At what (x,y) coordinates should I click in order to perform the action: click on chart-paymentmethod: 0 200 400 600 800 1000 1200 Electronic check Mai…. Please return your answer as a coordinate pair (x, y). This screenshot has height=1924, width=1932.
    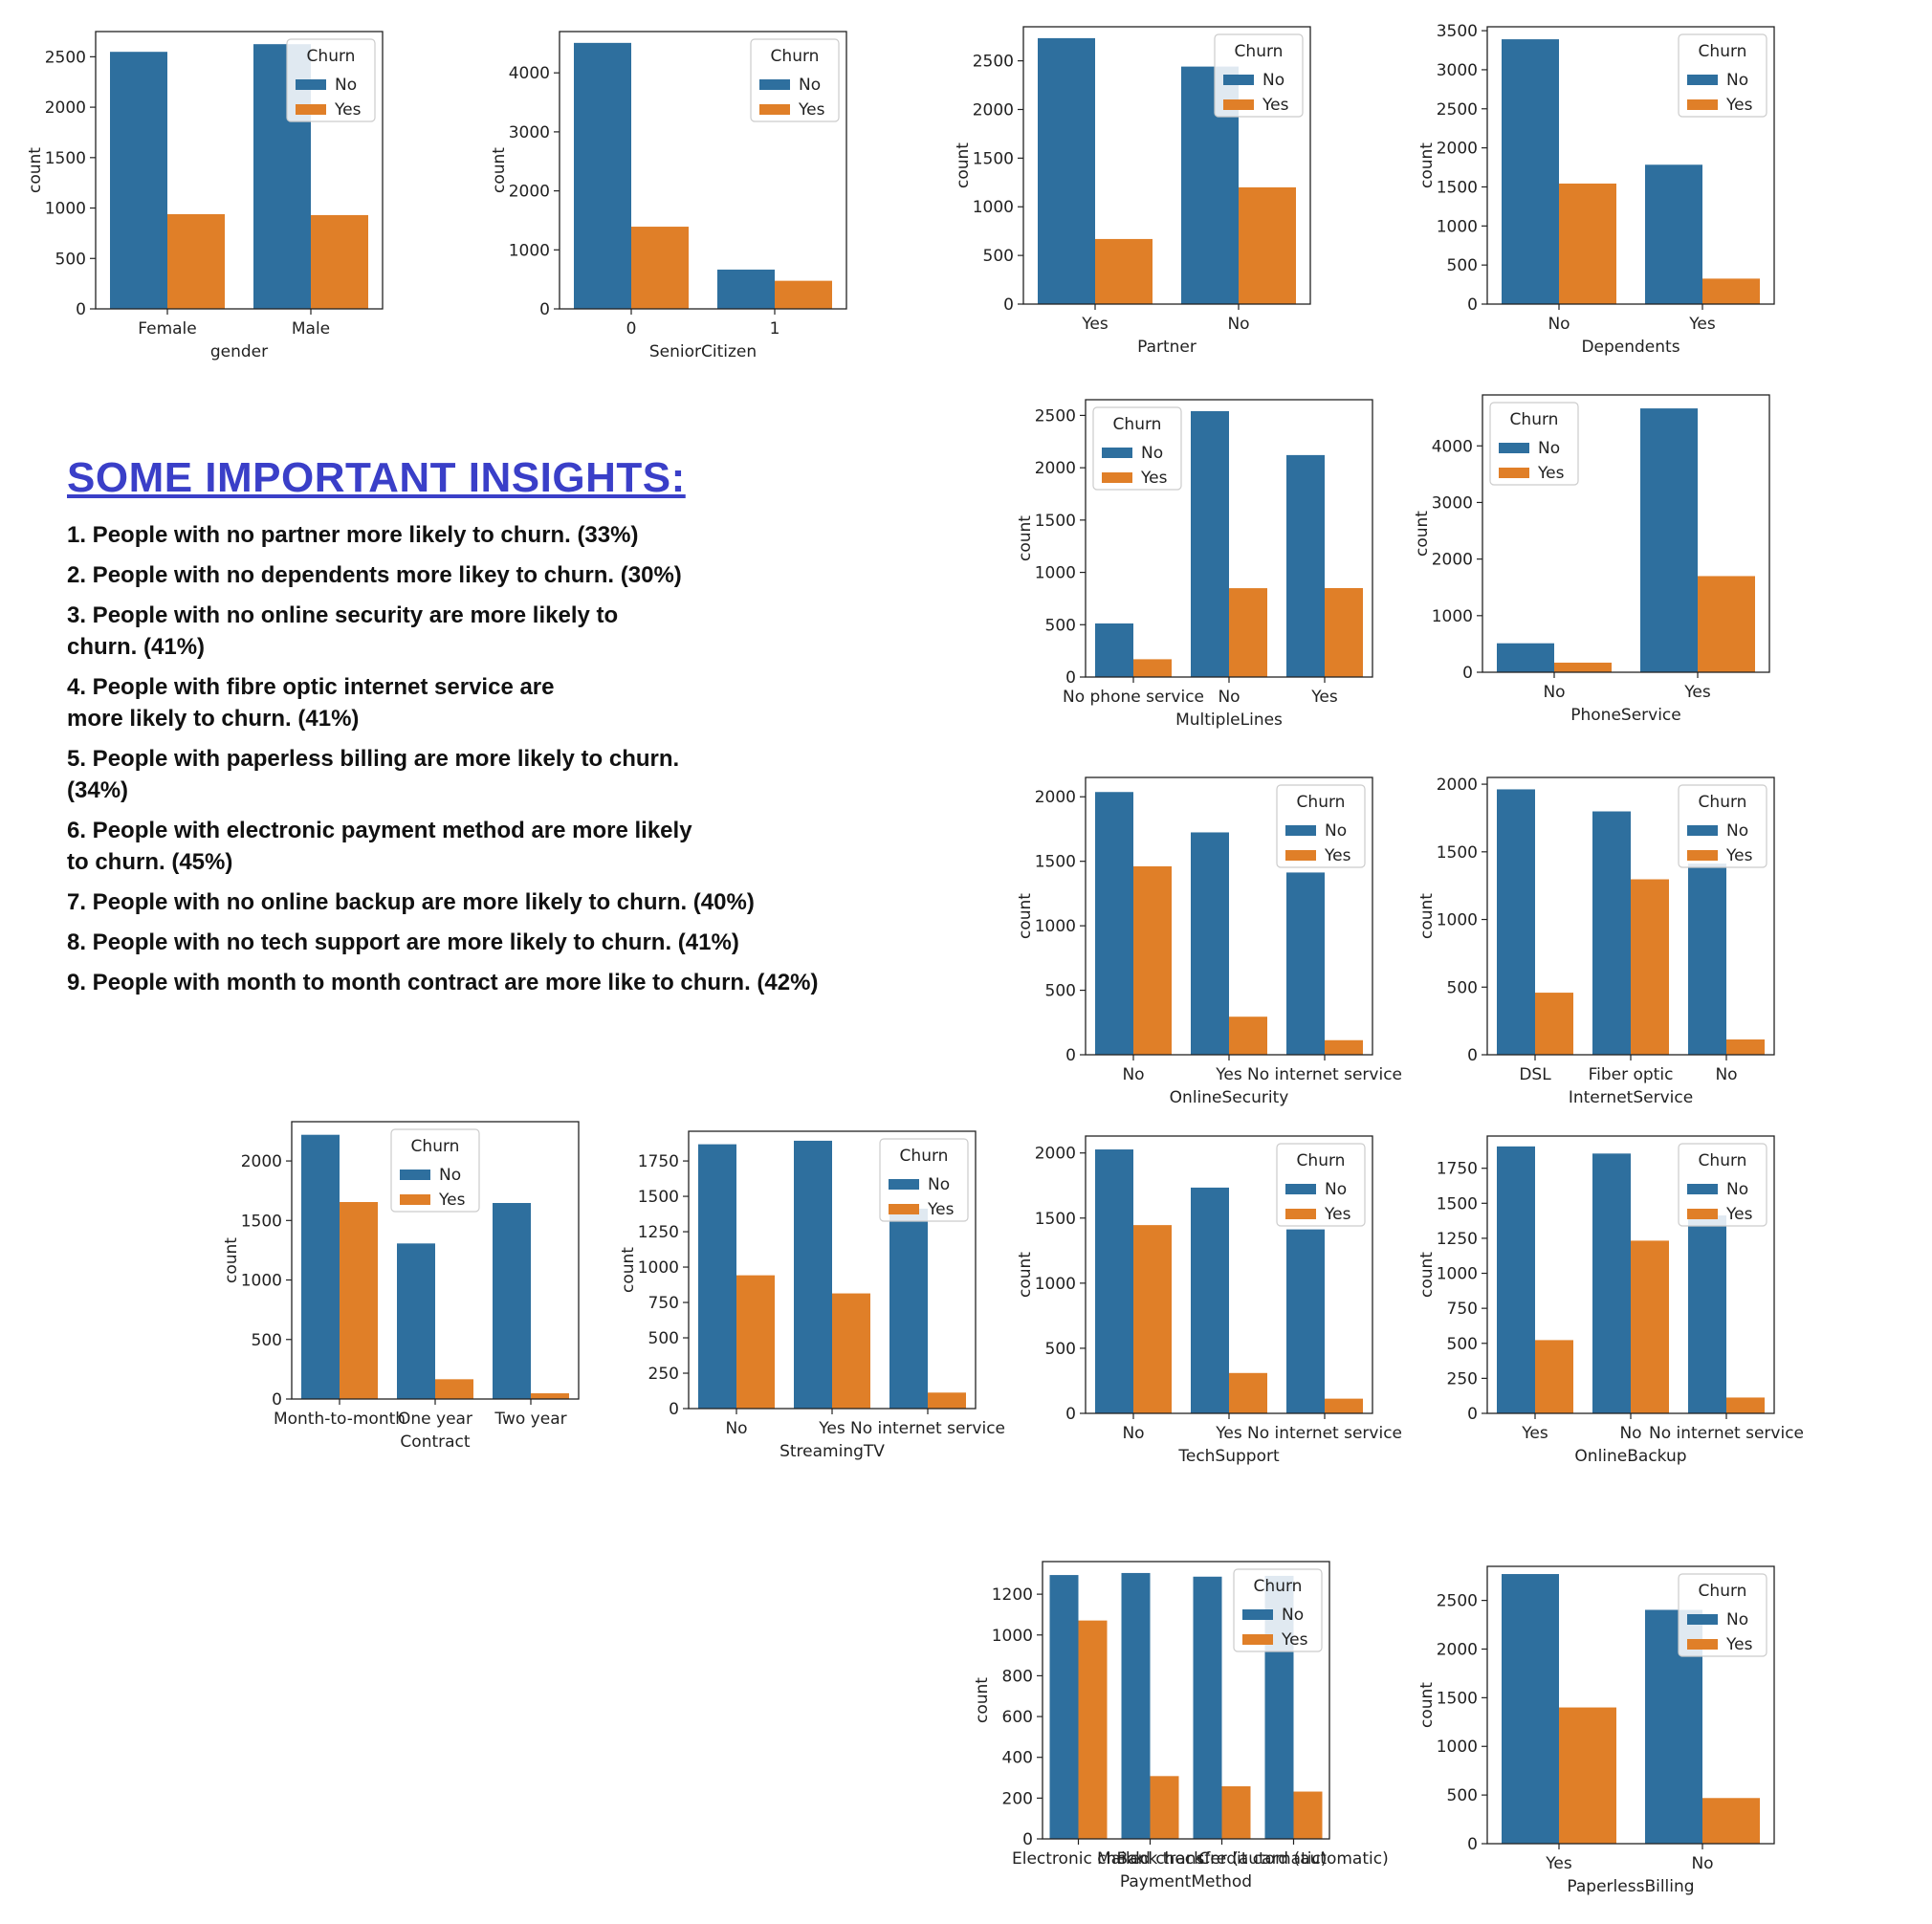
    Looking at the image, I should click on (1177, 1731).